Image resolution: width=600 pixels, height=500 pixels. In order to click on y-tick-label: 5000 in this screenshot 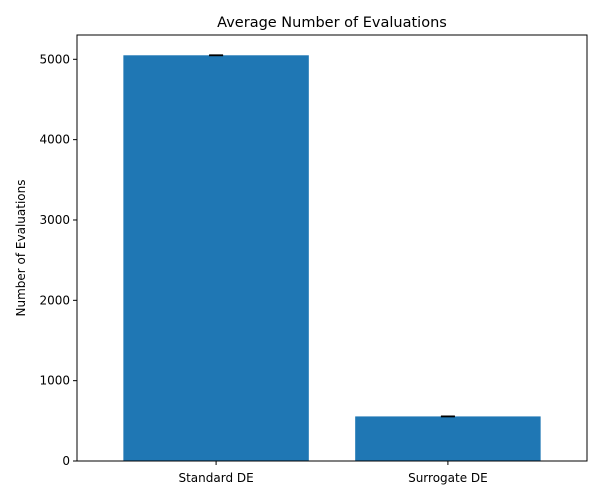, I will do `click(54, 59)`.